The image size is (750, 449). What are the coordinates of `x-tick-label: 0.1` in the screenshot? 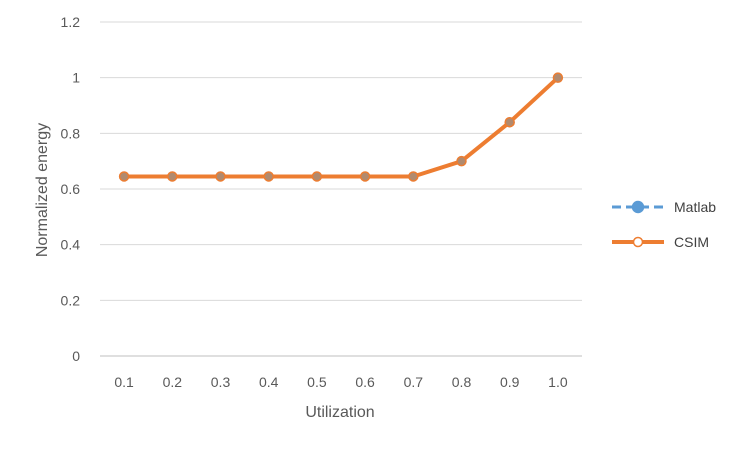 It's located at (124, 382).